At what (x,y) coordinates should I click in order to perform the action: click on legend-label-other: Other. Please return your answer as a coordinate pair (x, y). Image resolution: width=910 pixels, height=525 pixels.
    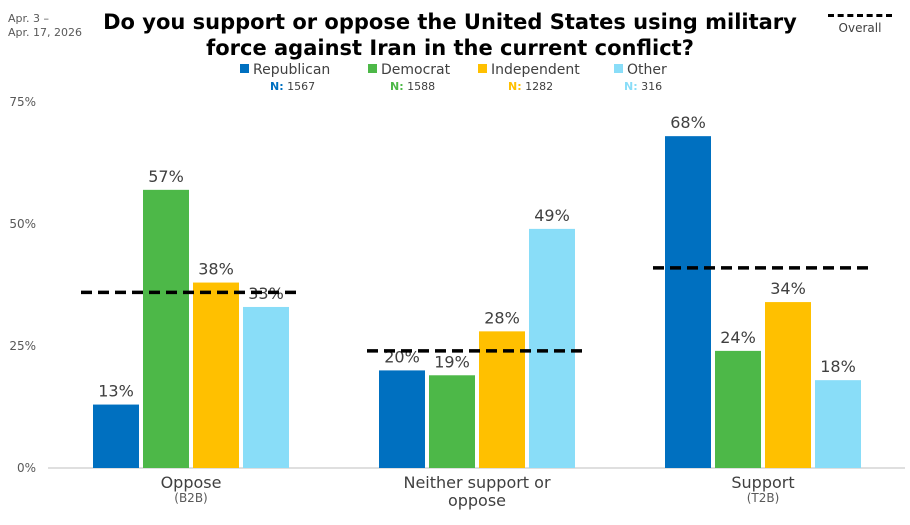
    Looking at the image, I should click on (647, 70).